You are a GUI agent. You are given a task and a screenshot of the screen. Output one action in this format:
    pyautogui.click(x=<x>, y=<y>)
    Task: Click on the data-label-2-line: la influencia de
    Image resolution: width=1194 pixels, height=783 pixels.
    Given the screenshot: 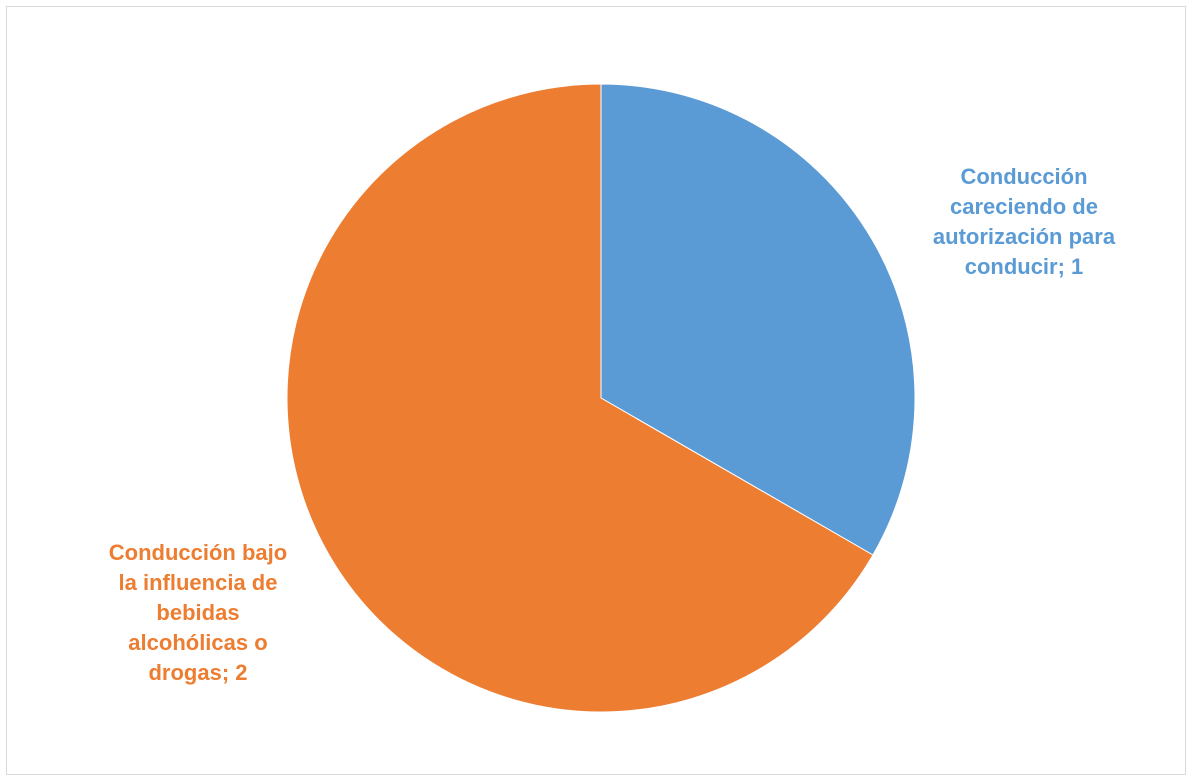 What is the action you would take?
    pyautogui.click(x=198, y=582)
    